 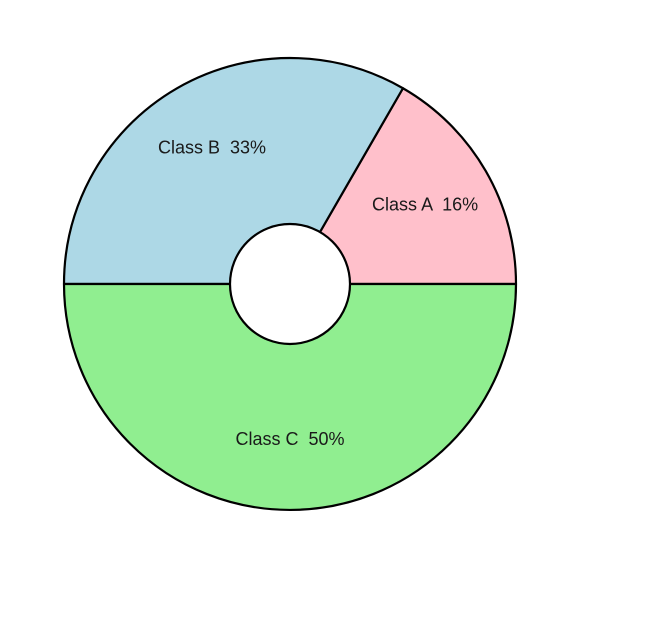 I want to click on slice-class-a, so click(x=403, y=186).